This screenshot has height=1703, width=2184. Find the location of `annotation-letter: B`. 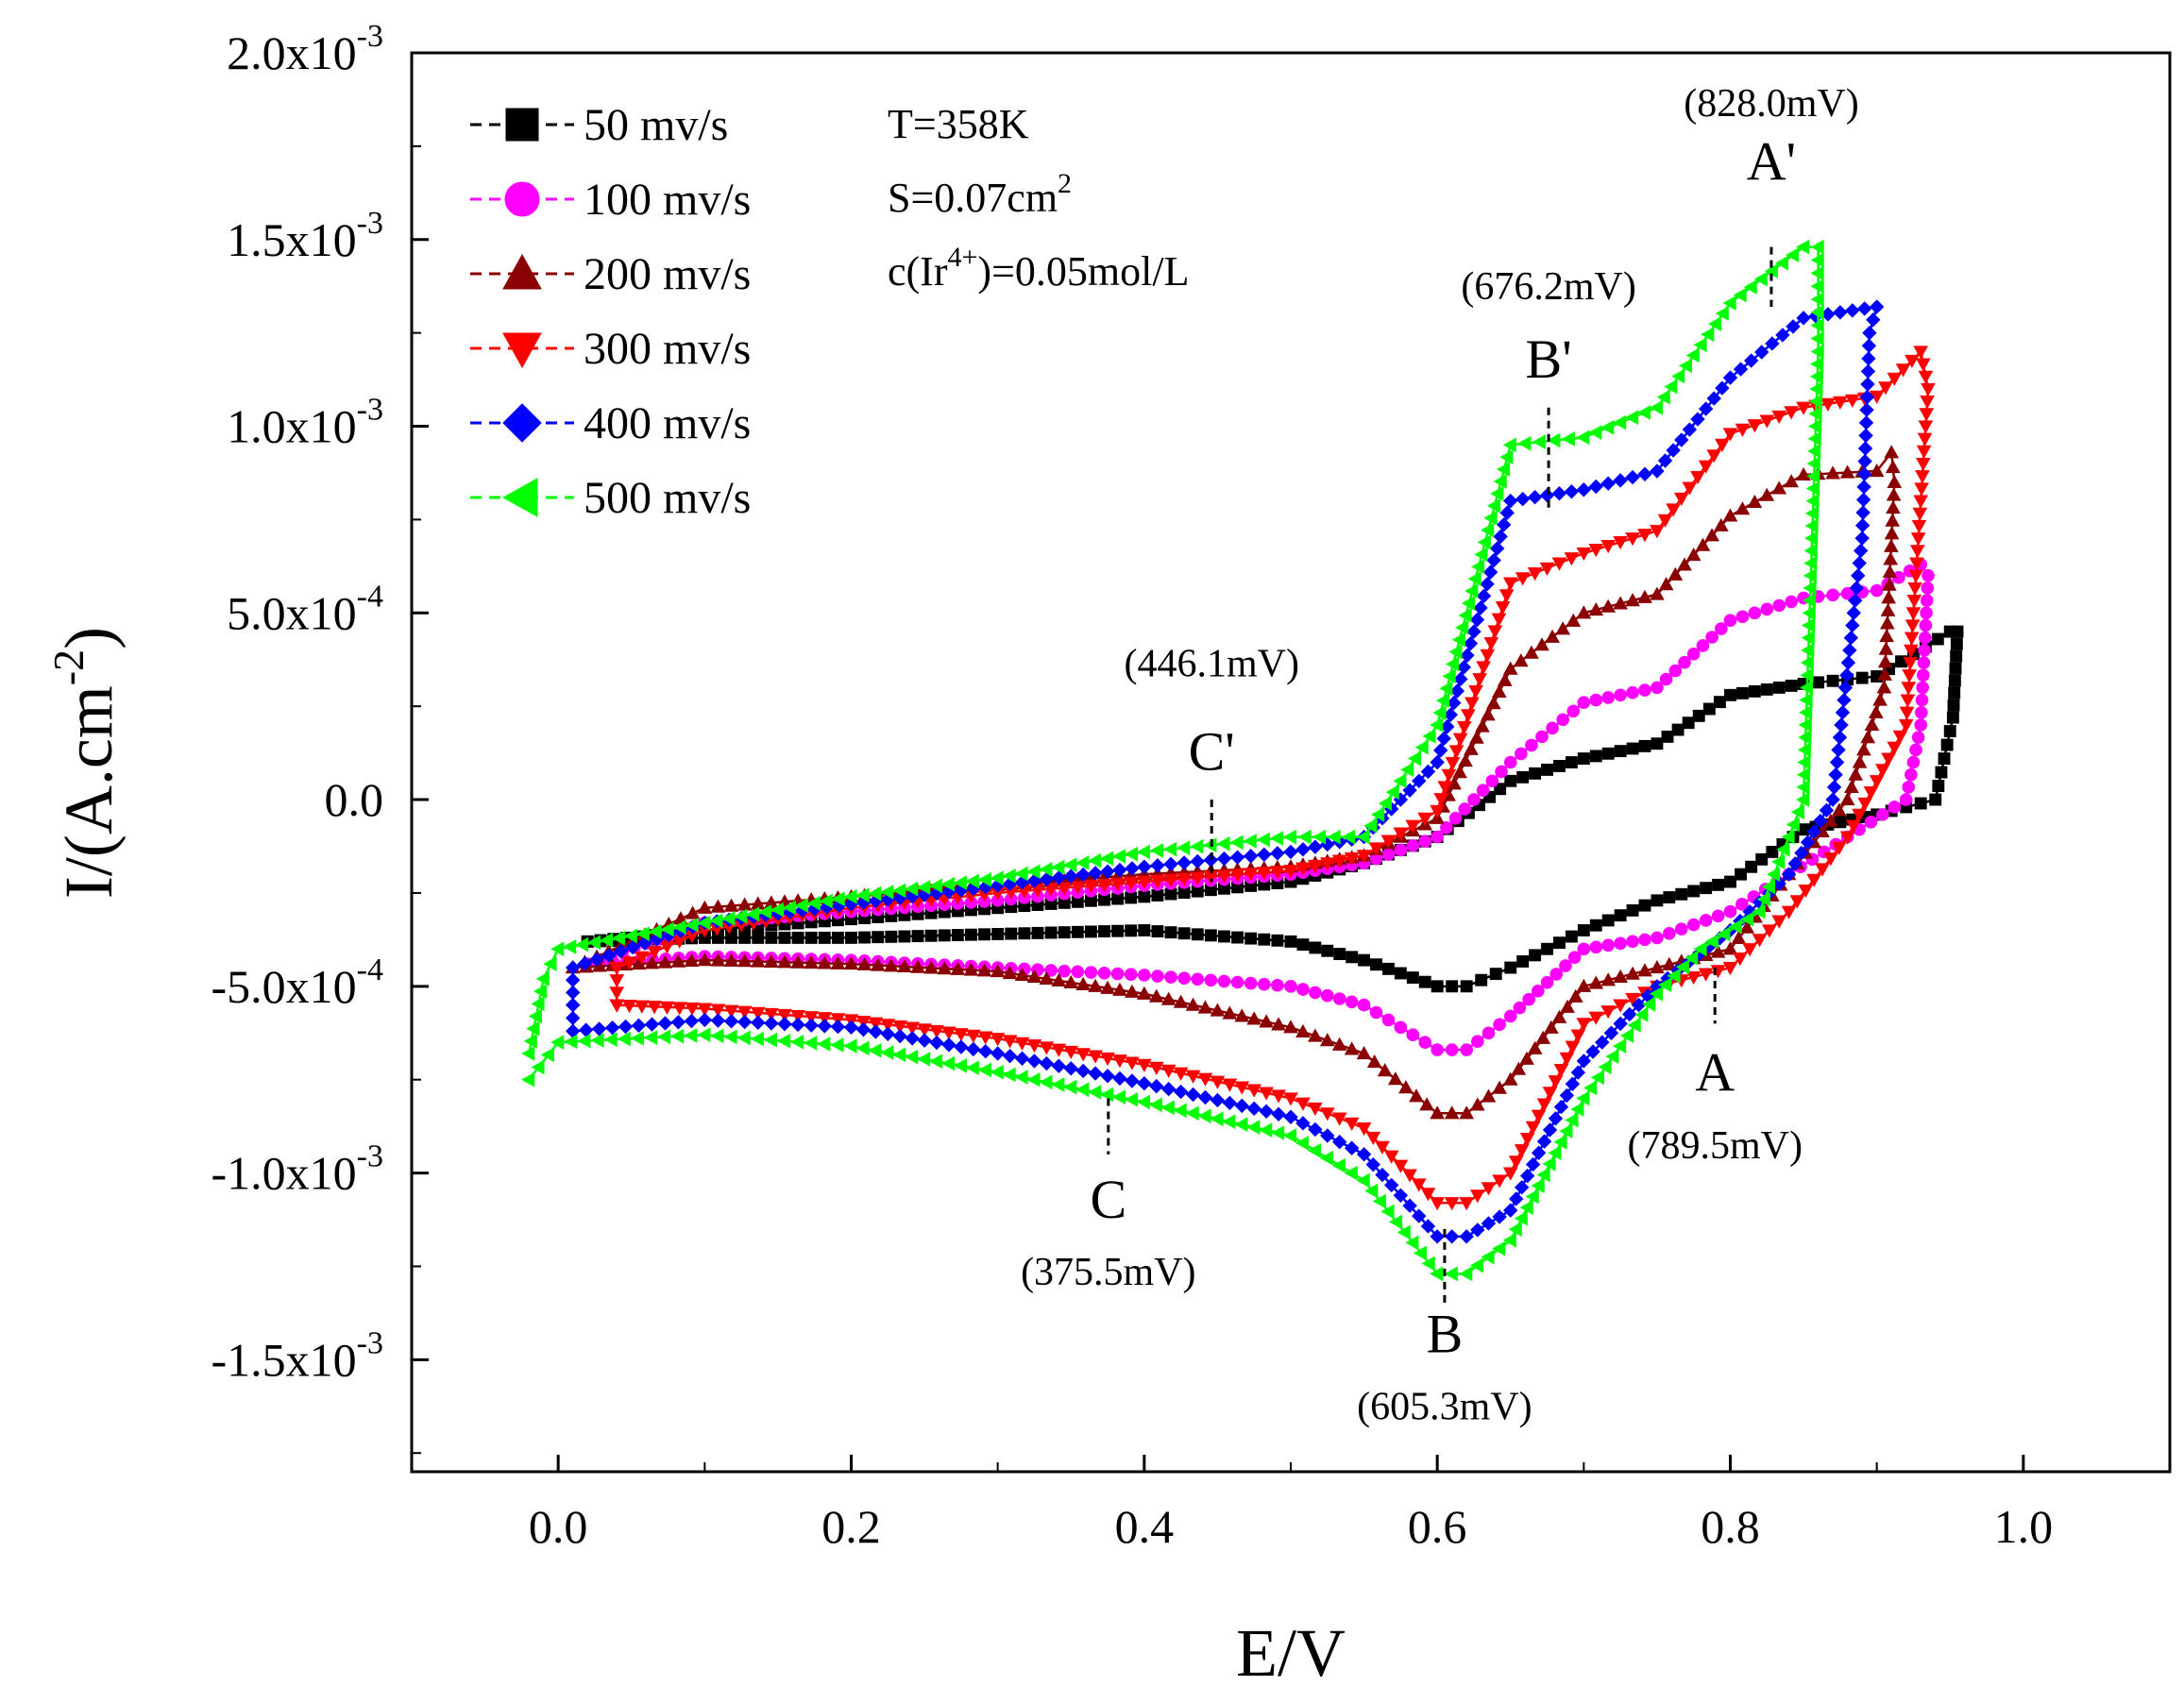

annotation-letter: B is located at coordinates (1445, 1333).